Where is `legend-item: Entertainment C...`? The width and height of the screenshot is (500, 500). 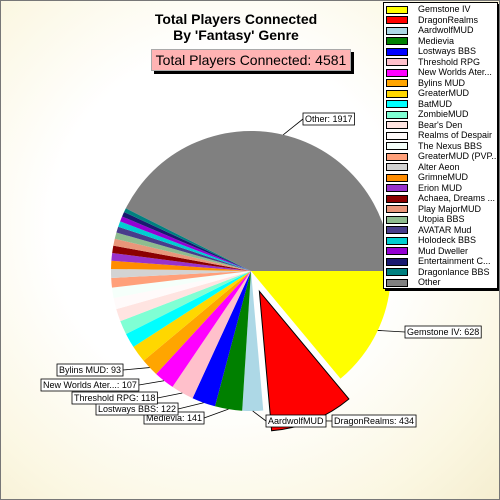 legend-item: Entertainment C... is located at coordinates (441, 261).